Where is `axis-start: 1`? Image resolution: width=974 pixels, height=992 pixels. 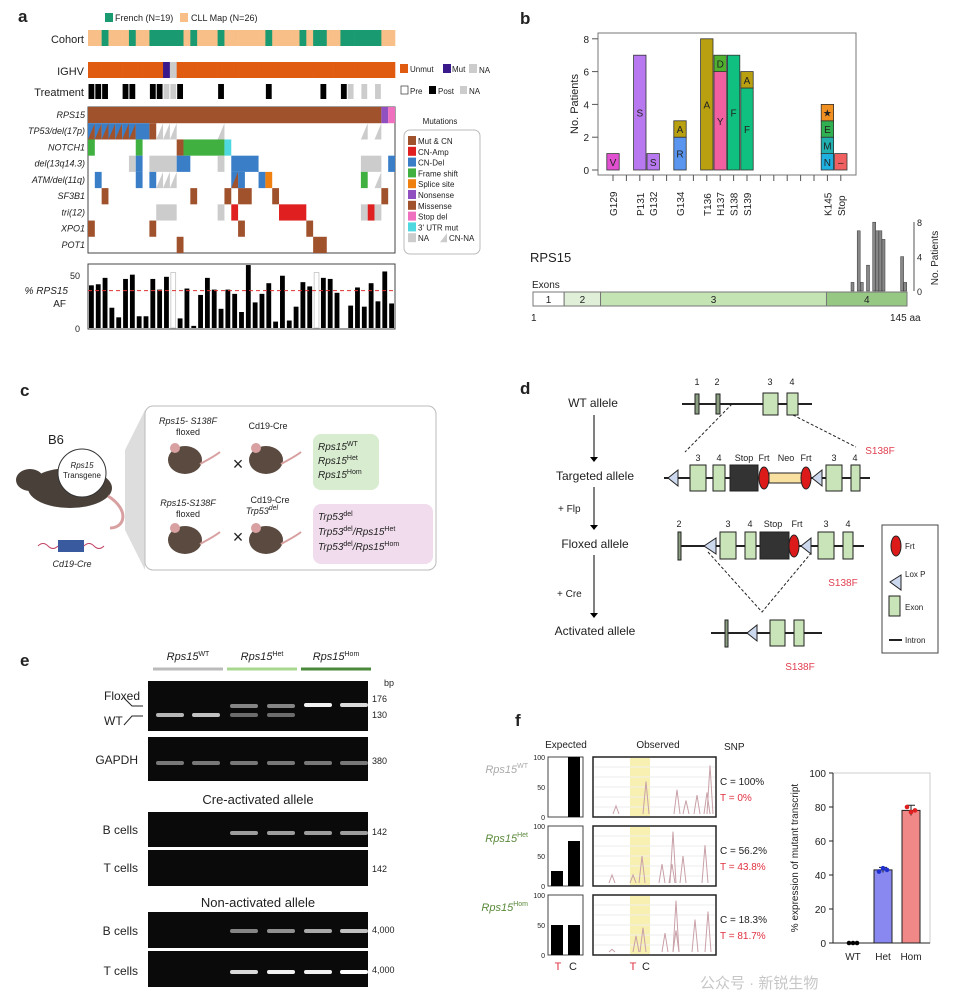
axis-start: 1 is located at coordinates (534, 318).